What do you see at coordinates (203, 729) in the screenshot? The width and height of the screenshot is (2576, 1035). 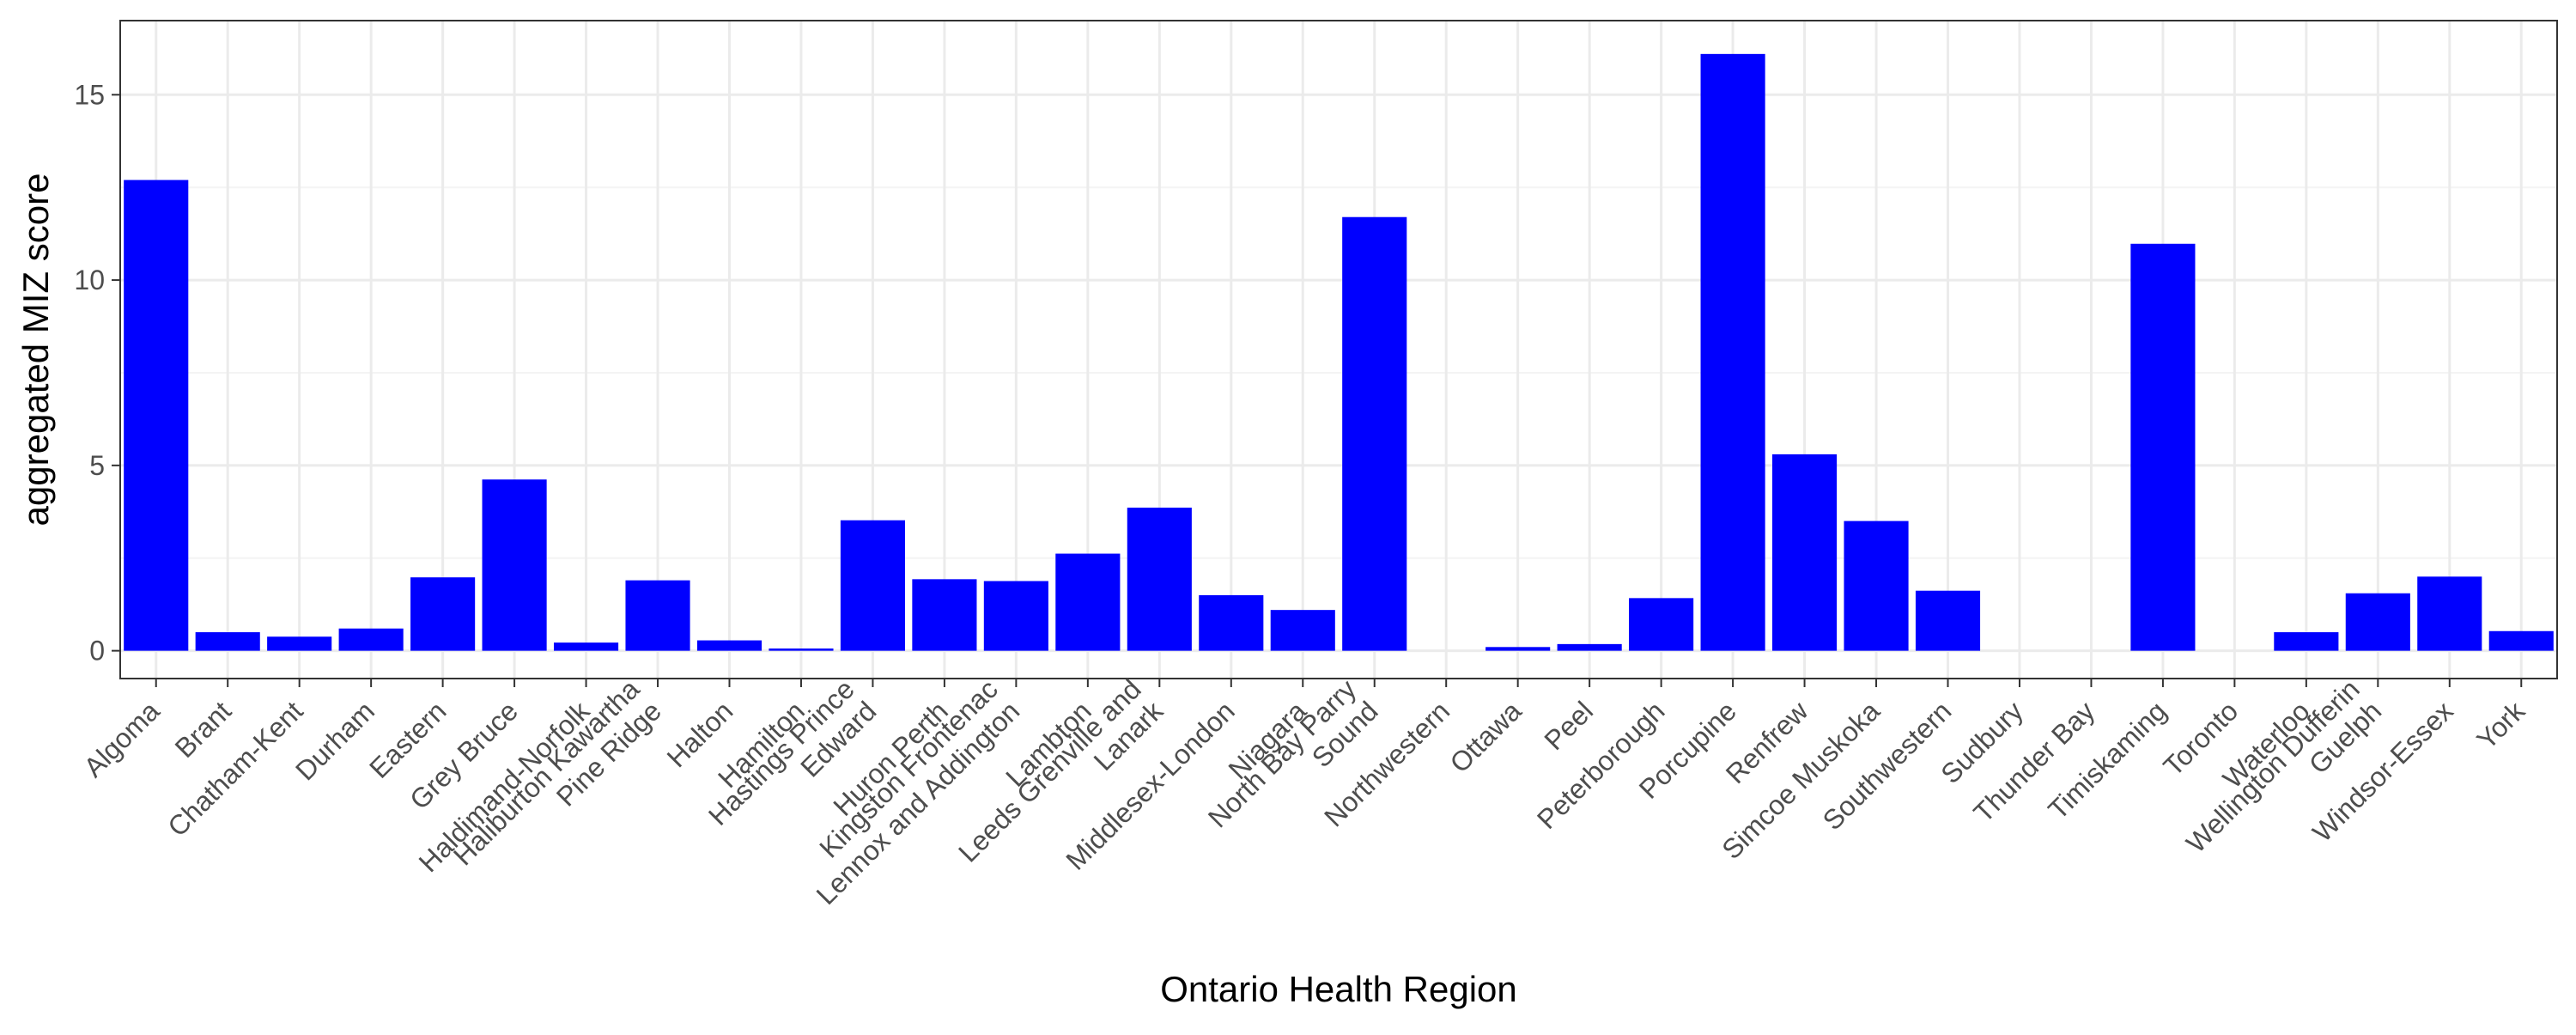 I see `x-tick-label: Brant` at bounding box center [203, 729].